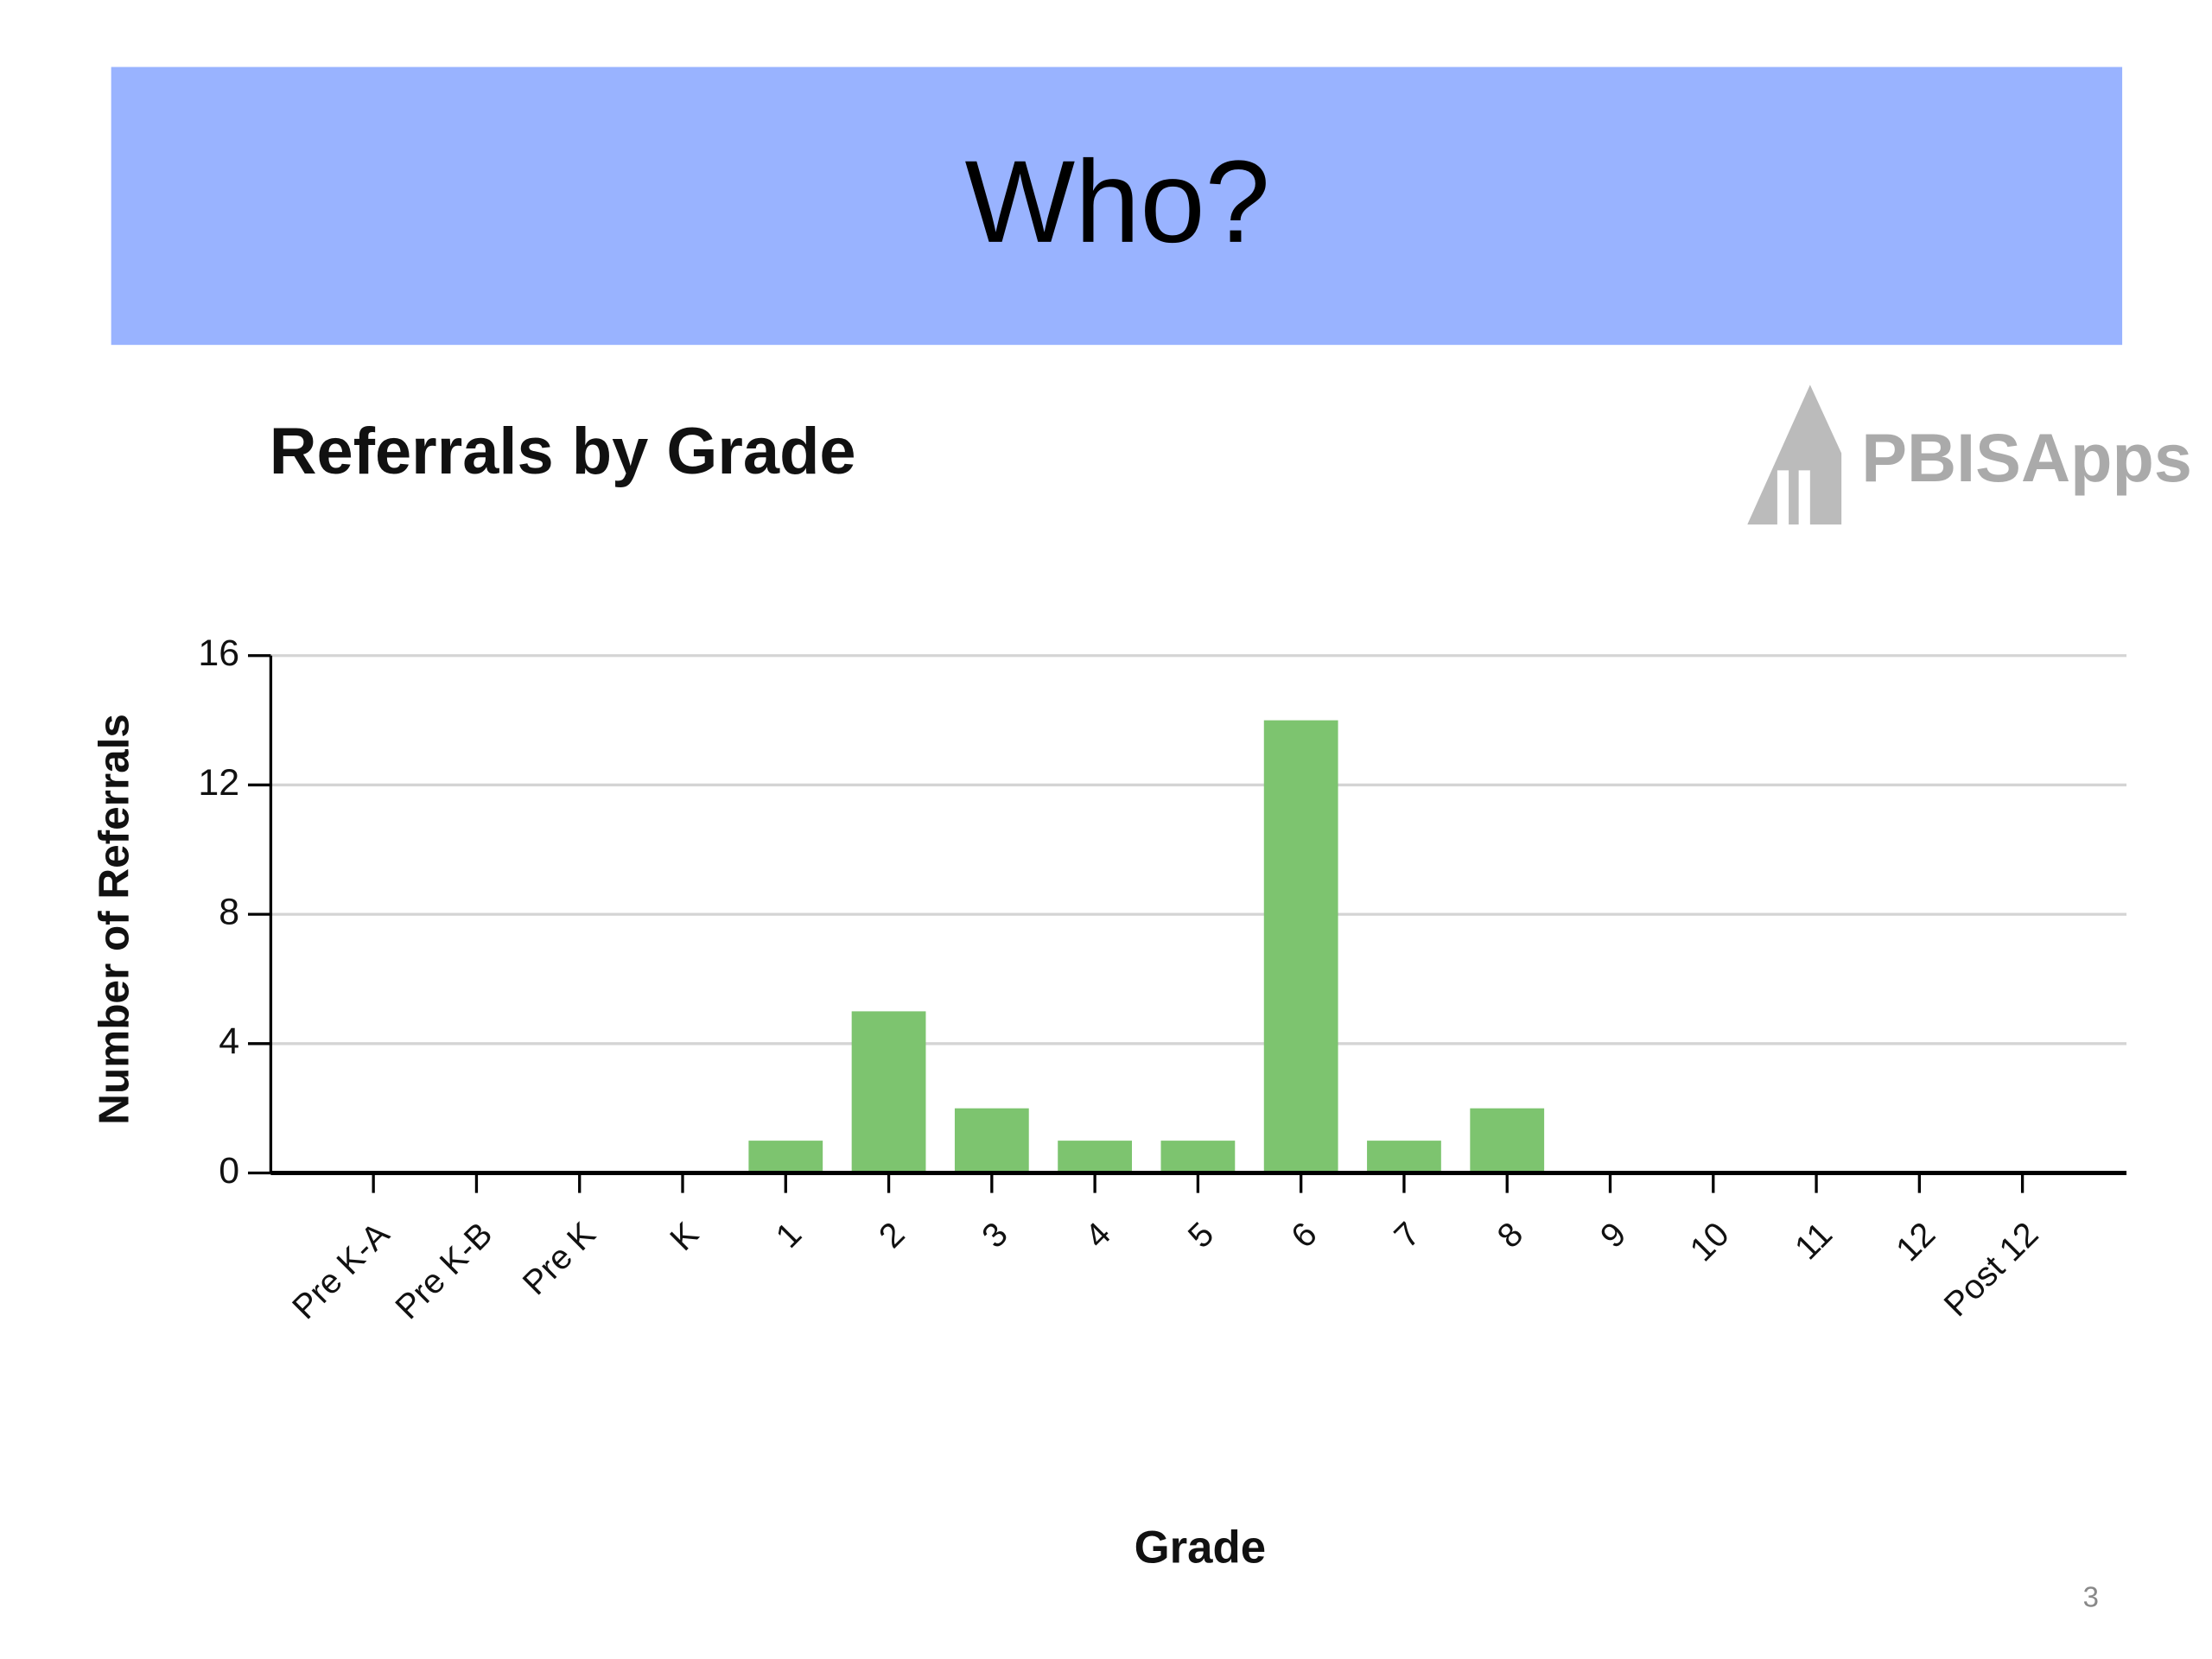 Image resolution: width=2212 pixels, height=1659 pixels. I want to click on y-tick-label: 16, so click(218, 653).